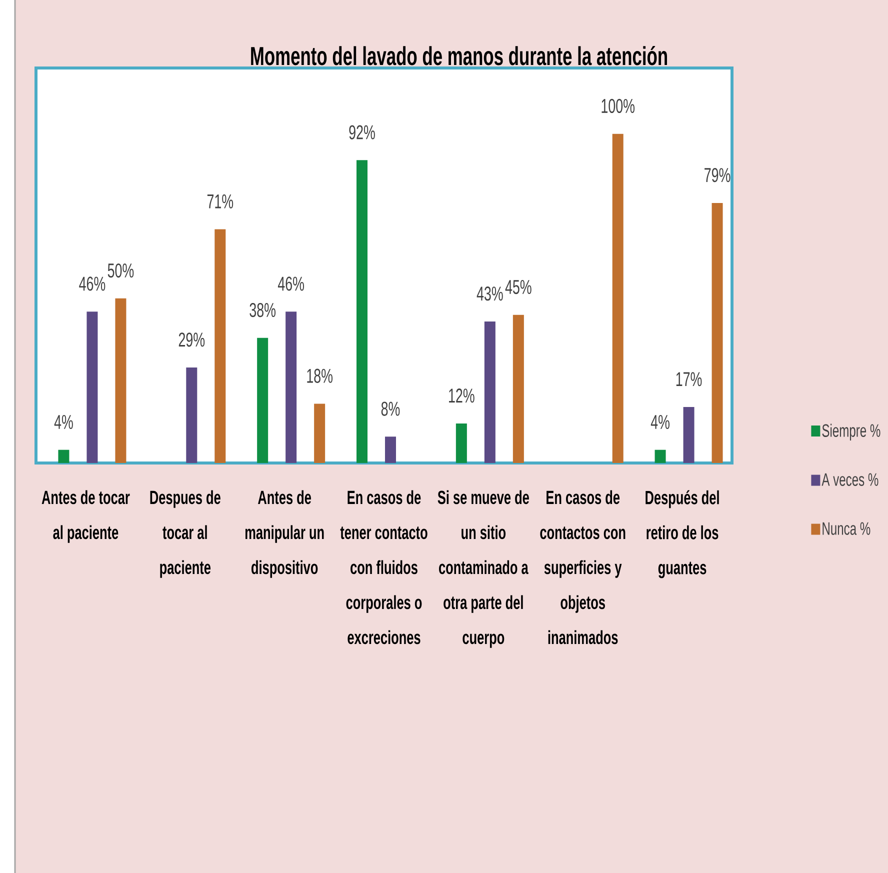 This screenshot has height=873, width=888. Describe the element at coordinates (489, 293) in the screenshot. I see `data-label: 43%` at that location.